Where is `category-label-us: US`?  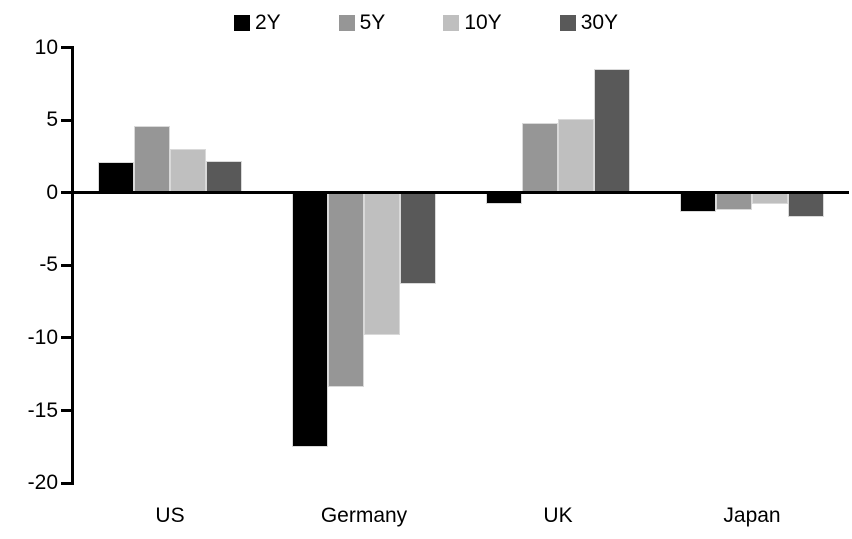 category-label-us: US is located at coordinates (170, 515).